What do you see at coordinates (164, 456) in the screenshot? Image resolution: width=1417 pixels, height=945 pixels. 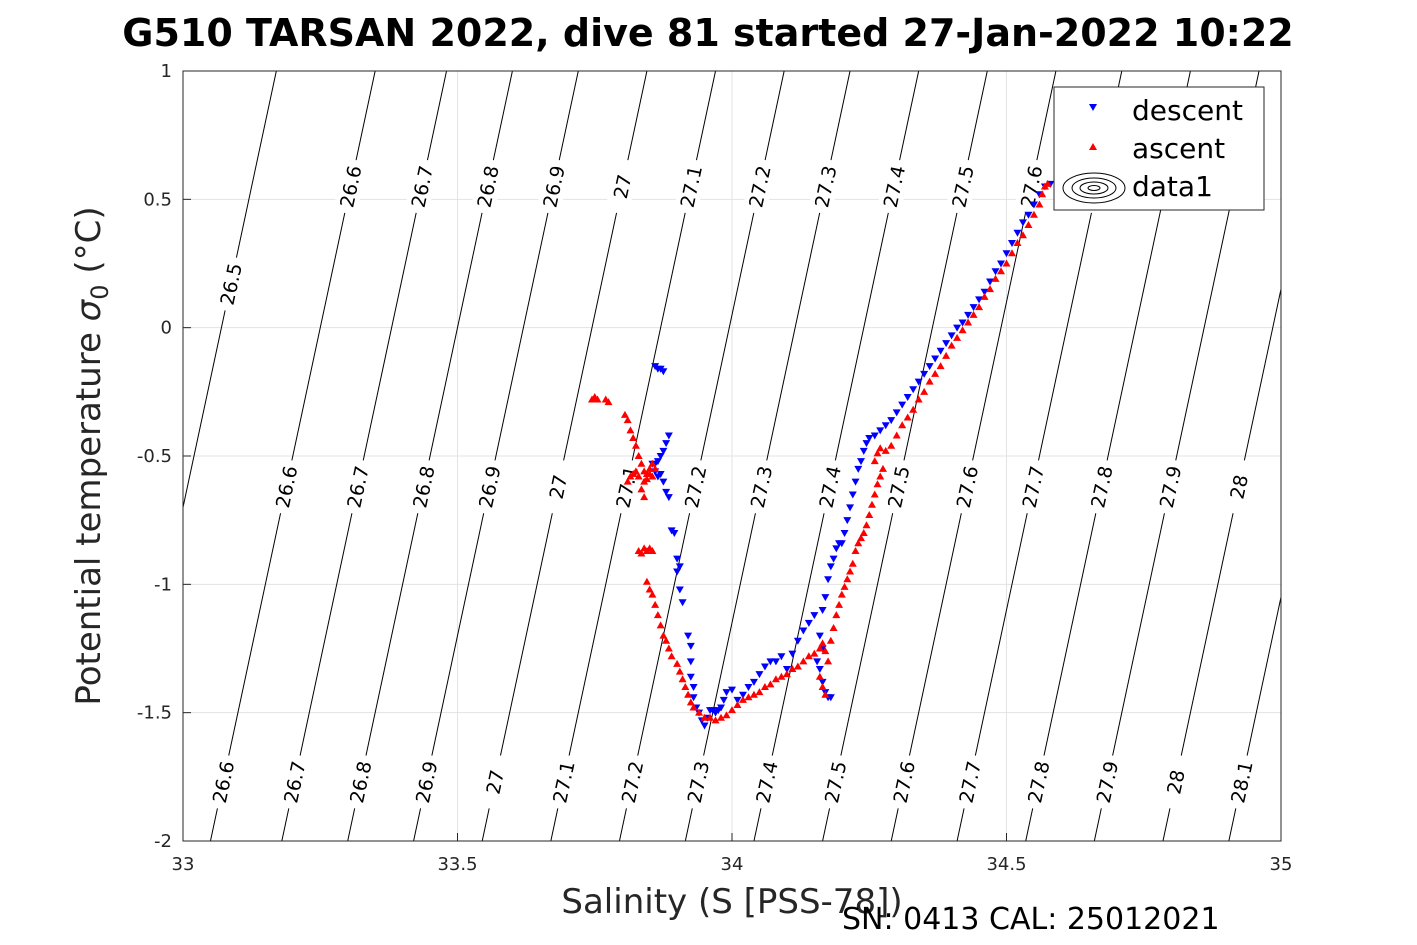 I see `y-axis-ticks: -2 -1.5 -1 -0.5 0 0.5 1` at bounding box center [164, 456].